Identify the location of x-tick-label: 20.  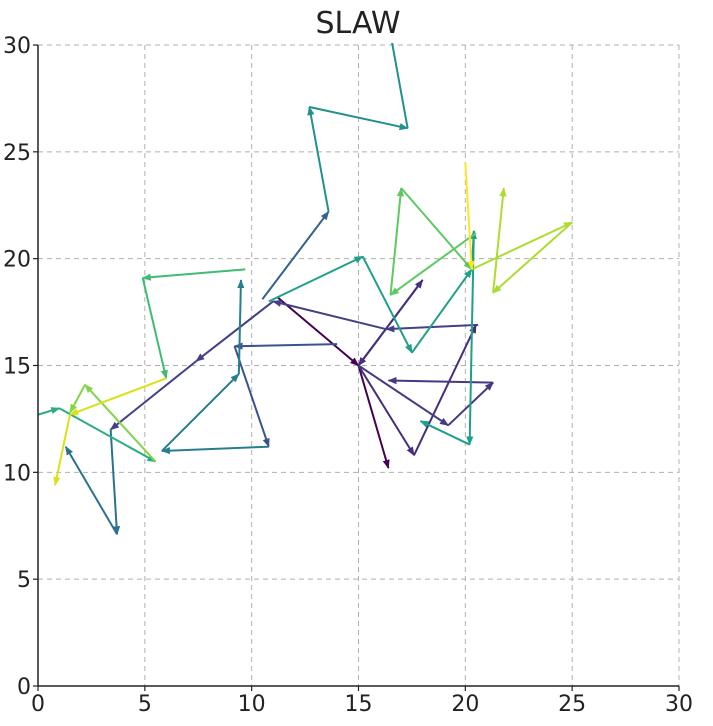
(465, 704).